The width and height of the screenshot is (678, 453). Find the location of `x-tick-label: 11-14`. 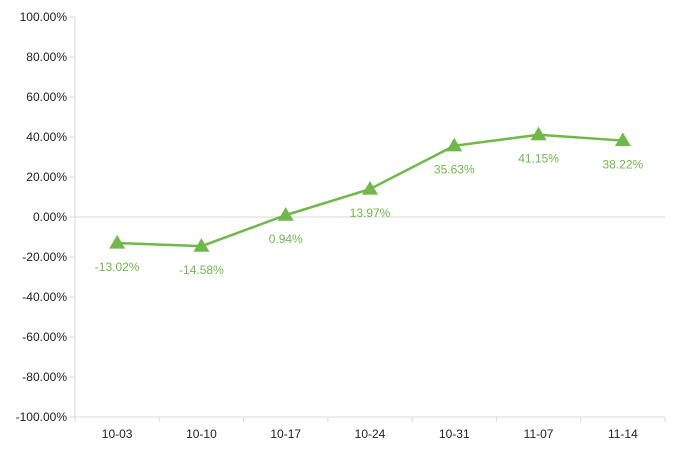

x-tick-label: 11-14 is located at coordinates (623, 434).